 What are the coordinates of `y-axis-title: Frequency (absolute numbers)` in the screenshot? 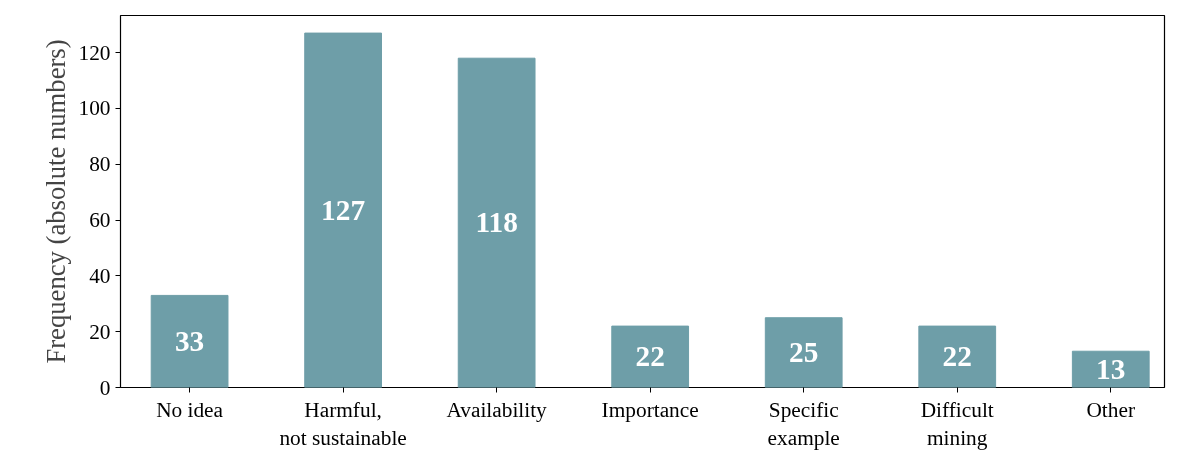 It's located at (55, 201).